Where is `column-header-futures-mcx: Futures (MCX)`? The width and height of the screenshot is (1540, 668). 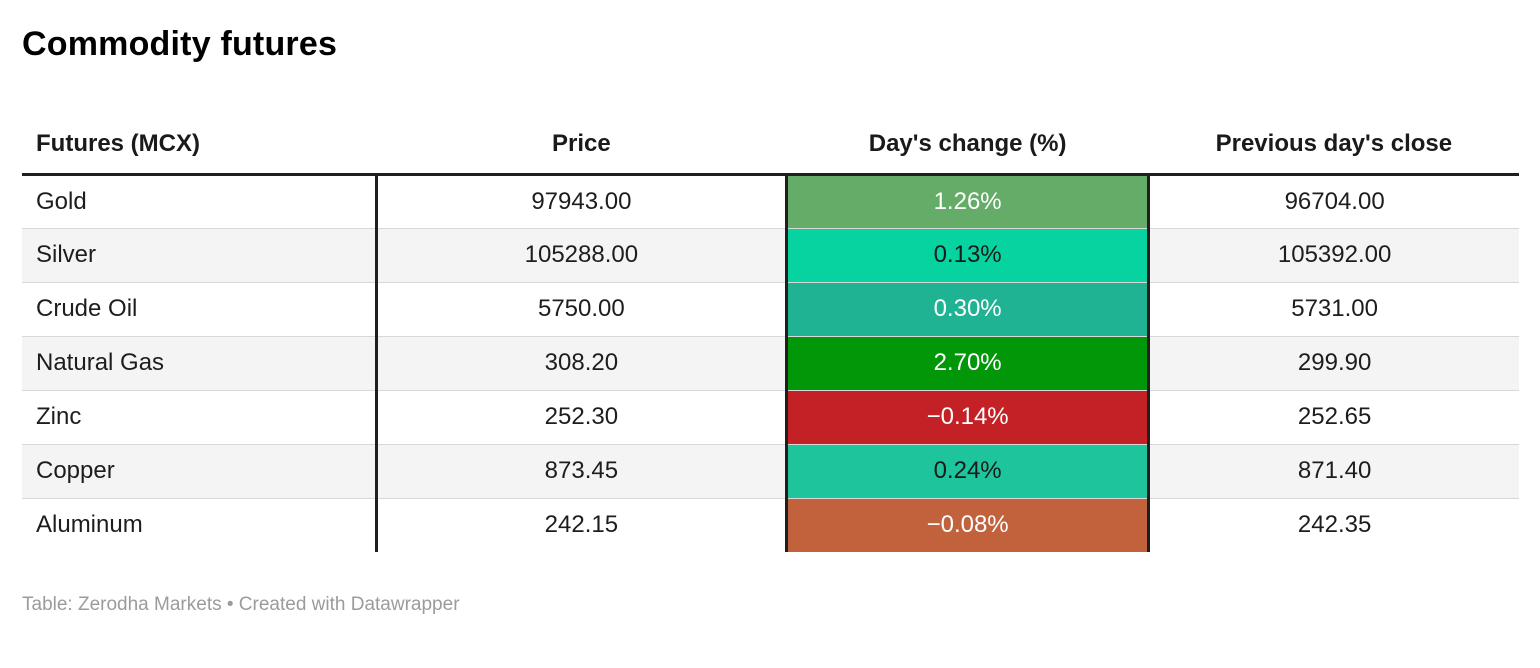
column-header-futures-mcx: Futures (MCX) is located at coordinates (199, 146).